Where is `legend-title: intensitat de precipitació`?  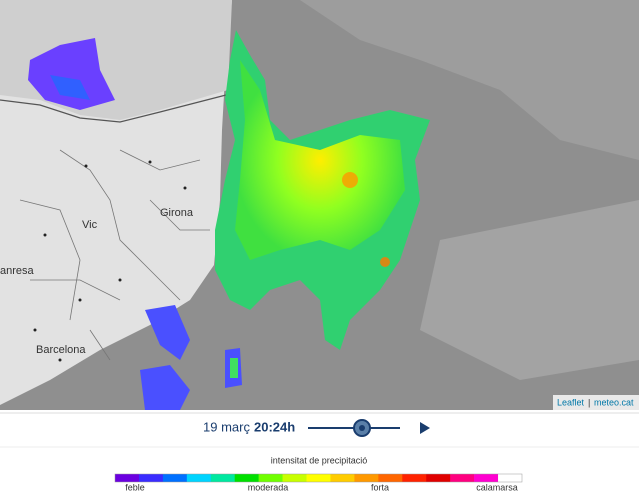
legend-title: intensitat de precipitació is located at coordinates (319, 460).